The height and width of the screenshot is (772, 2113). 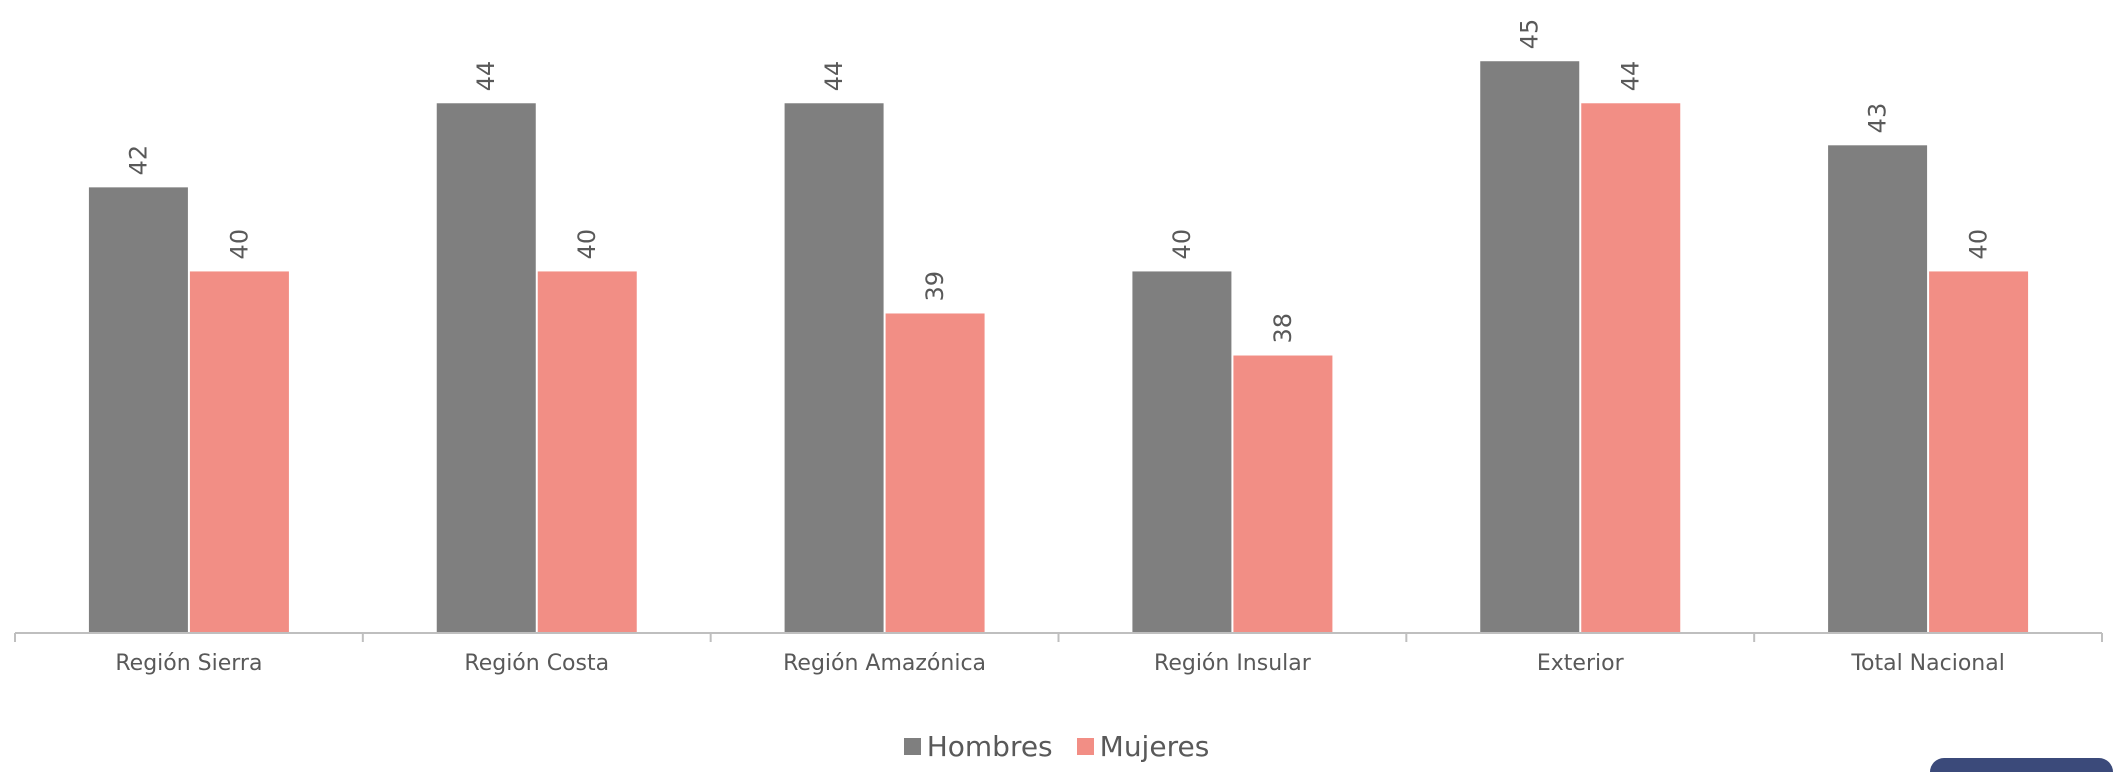 I want to click on data-label-mujeres-3: 39, so click(x=935, y=286).